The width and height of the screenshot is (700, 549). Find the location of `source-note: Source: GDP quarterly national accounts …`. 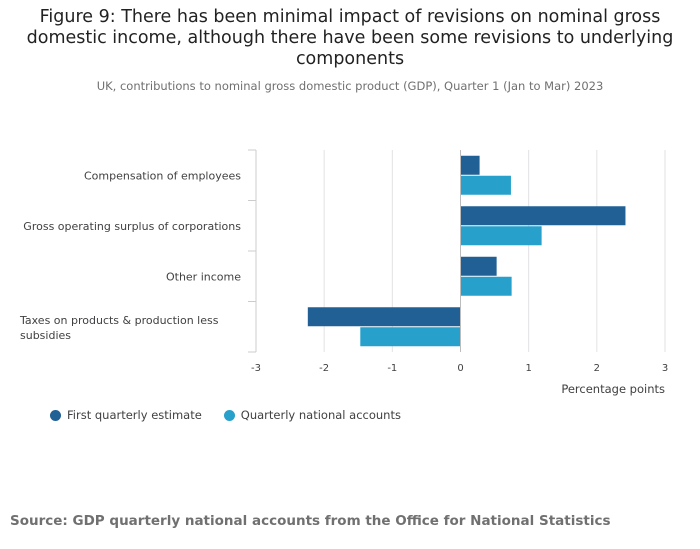

source-note: Source: GDP quarterly national accounts … is located at coordinates (310, 521).